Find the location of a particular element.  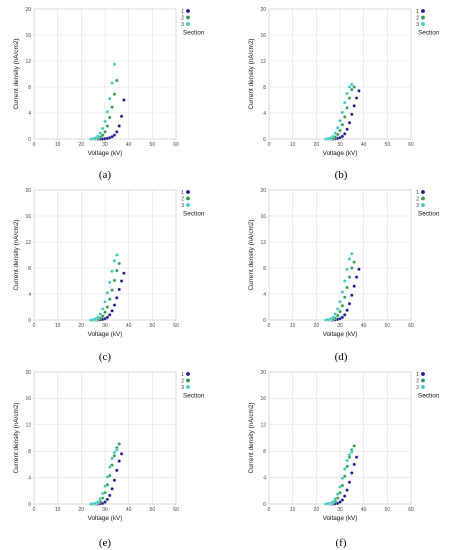

panel-label: (e) is located at coordinates (105, 543).